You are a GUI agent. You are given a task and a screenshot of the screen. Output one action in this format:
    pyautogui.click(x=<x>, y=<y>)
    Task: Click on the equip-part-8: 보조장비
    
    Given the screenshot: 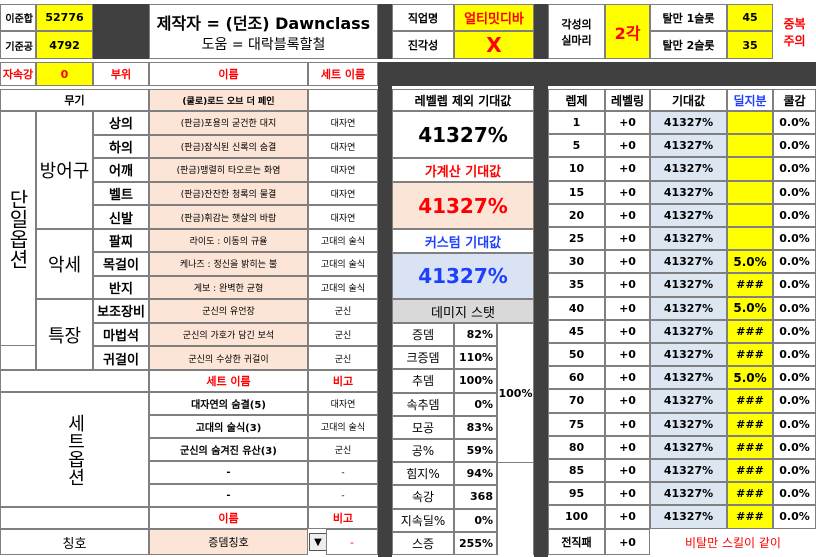 What is the action you would take?
    pyautogui.click(x=121, y=311)
    